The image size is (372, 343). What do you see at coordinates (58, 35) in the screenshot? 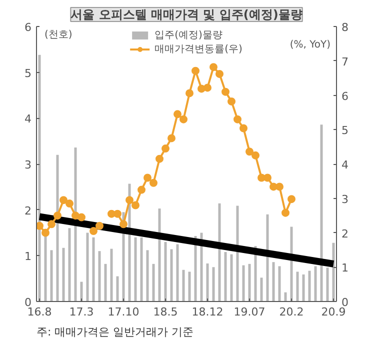
I see `y-axis-title: (천호)` at bounding box center [58, 35].